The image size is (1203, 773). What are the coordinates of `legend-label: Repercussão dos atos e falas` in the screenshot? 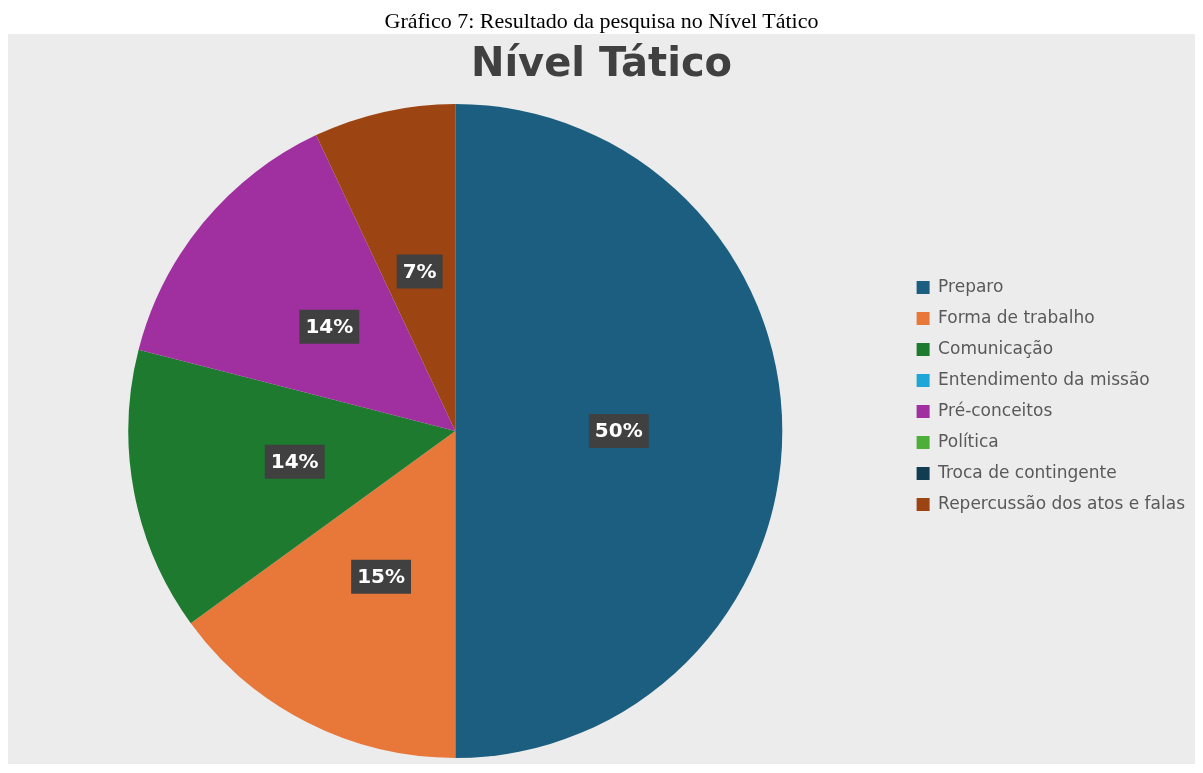 It's located at (1062, 502).